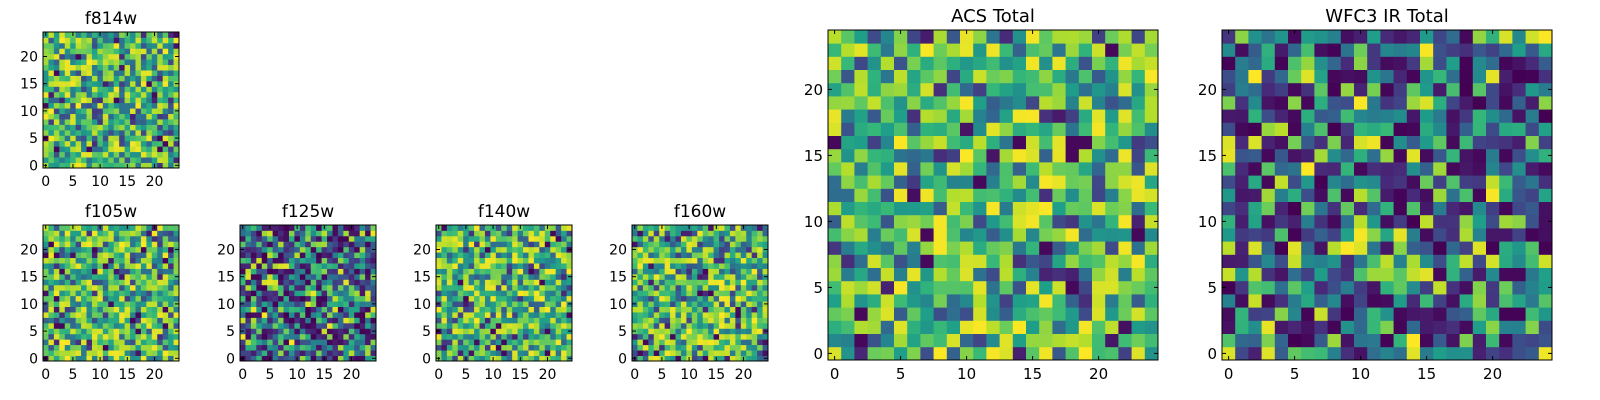  Describe the element at coordinates (1492, 374) in the screenshot. I see `x-tick-label: 20` at that location.